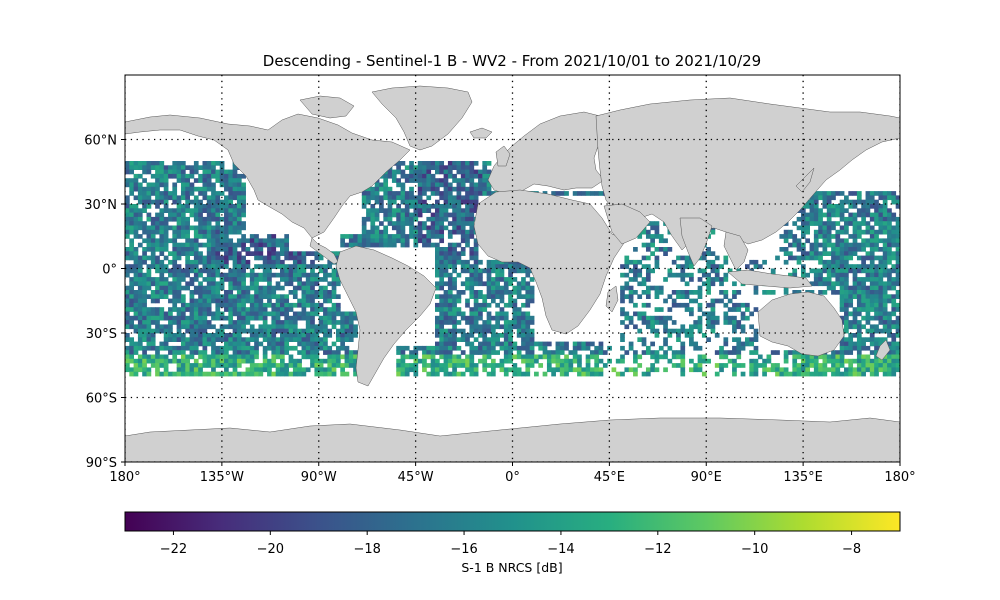 The width and height of the screenshot is (1000, 600). Describe the element at coordinates (327, 107) in the screenshot. I see `land-arctic-islands` at that location.